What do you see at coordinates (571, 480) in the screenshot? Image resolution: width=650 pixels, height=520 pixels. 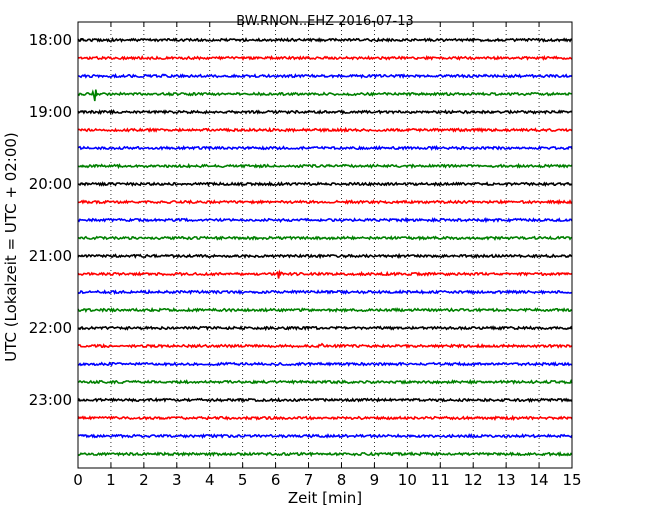 I see `x-tick-label: 15` at bounding box center [571, 480].